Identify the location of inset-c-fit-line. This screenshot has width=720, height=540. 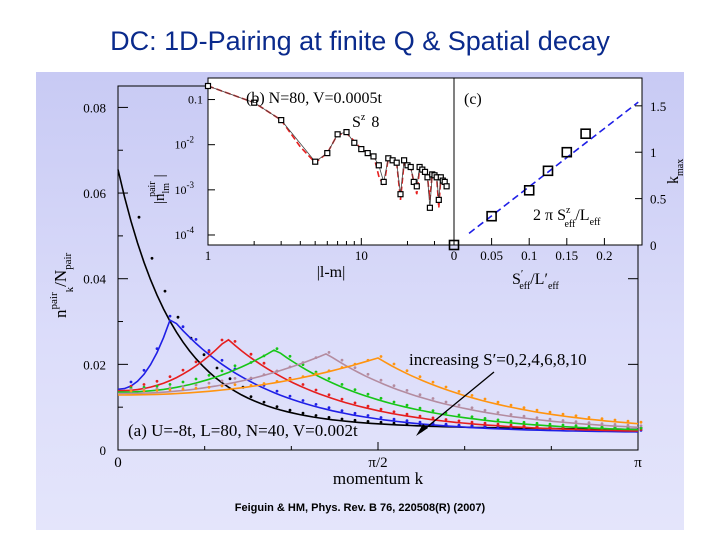
(553, 167).